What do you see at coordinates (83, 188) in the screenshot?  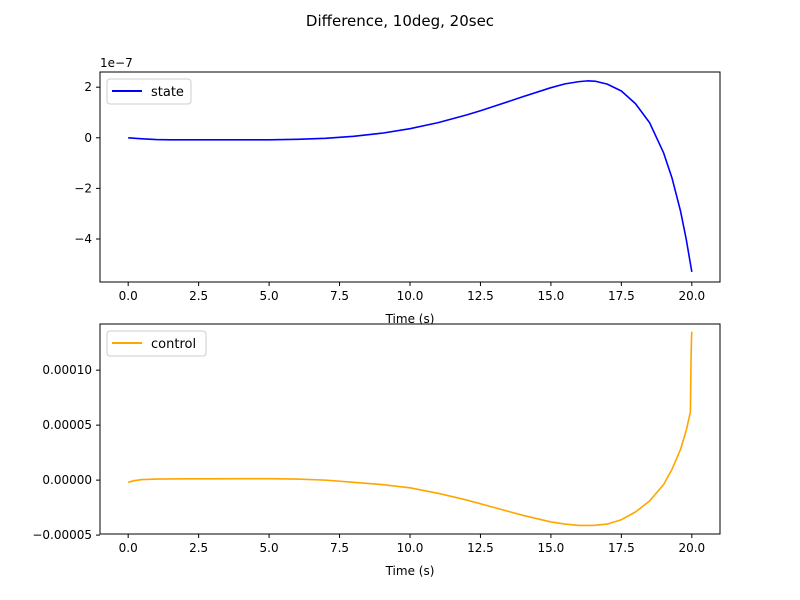 I see `state-y-tick-label: −2` at bounding box center [83, 188].